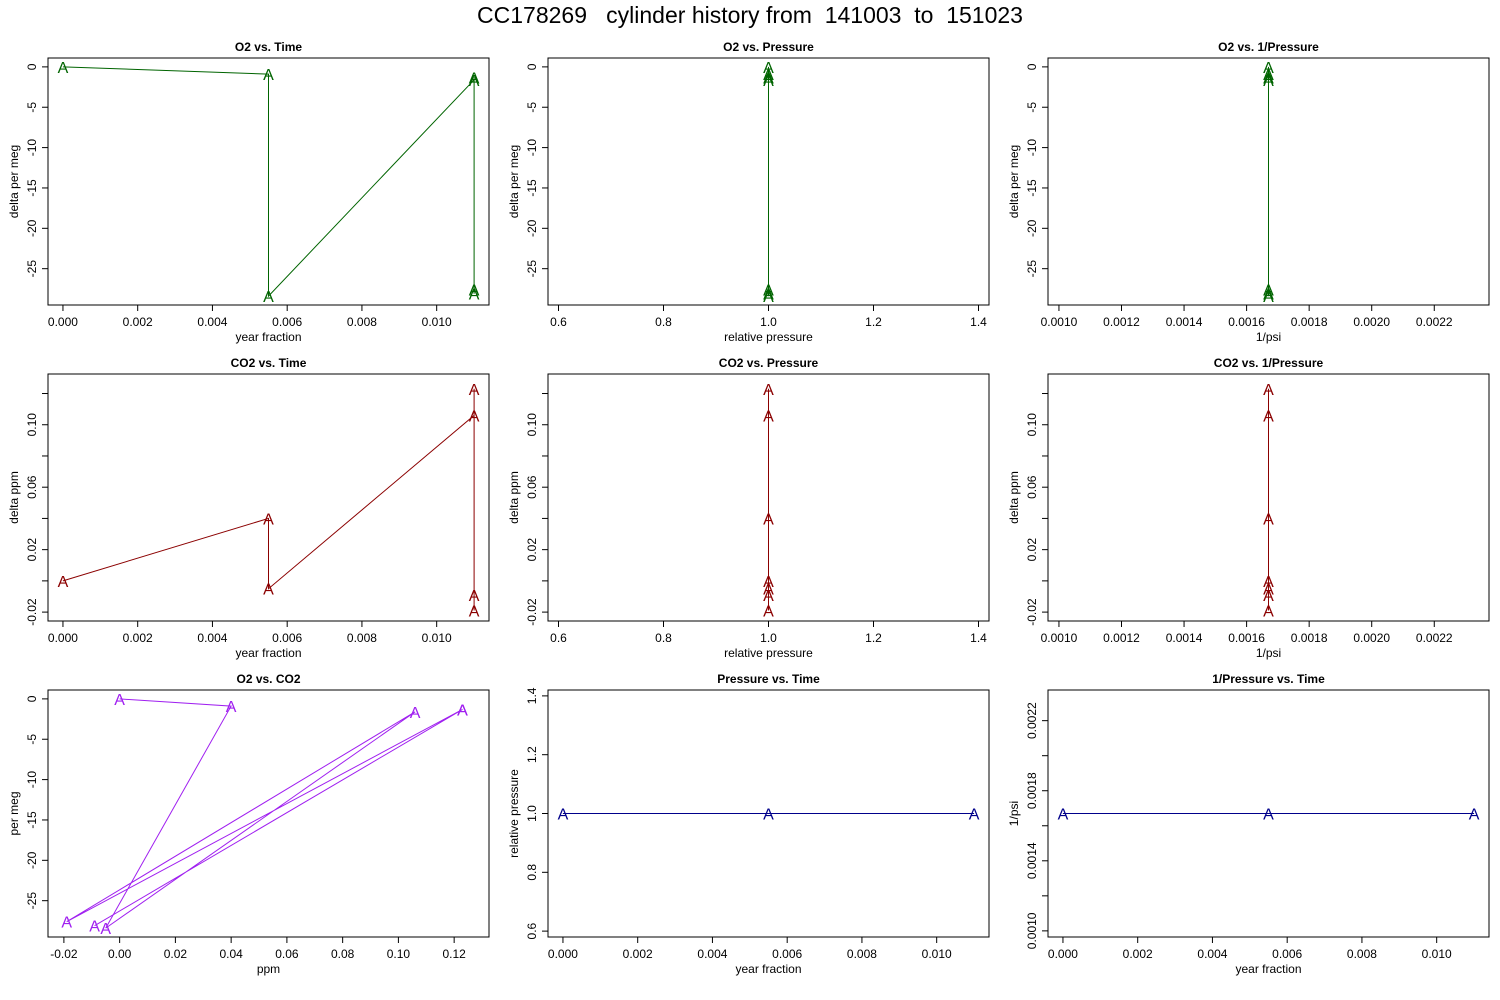  Describe the element at coordinates (1246, 322) in the screenshot. I see `x-tick-label: 0.0016` at that location.